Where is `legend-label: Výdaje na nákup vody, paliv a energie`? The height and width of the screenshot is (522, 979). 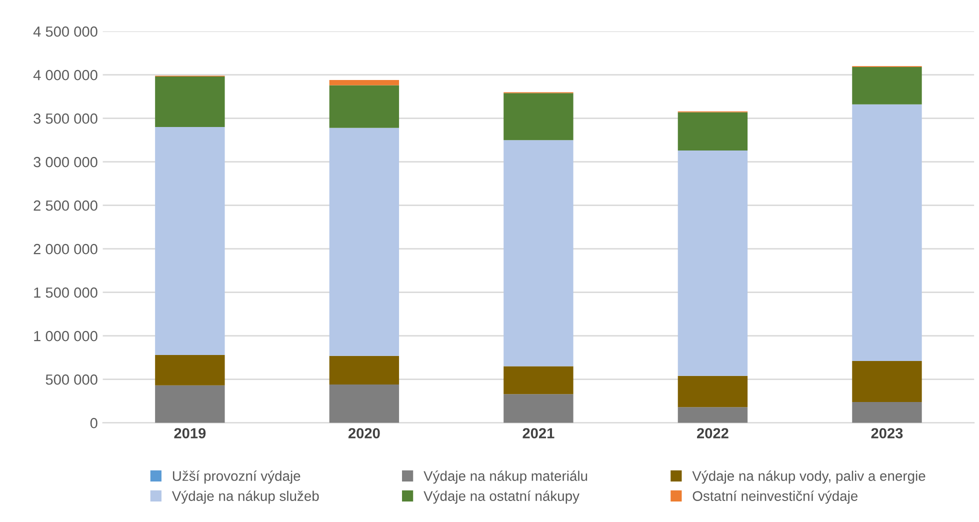
legend-label: Výdaje na nákup vody, paliv a energie is located at coordinates (809, 477).